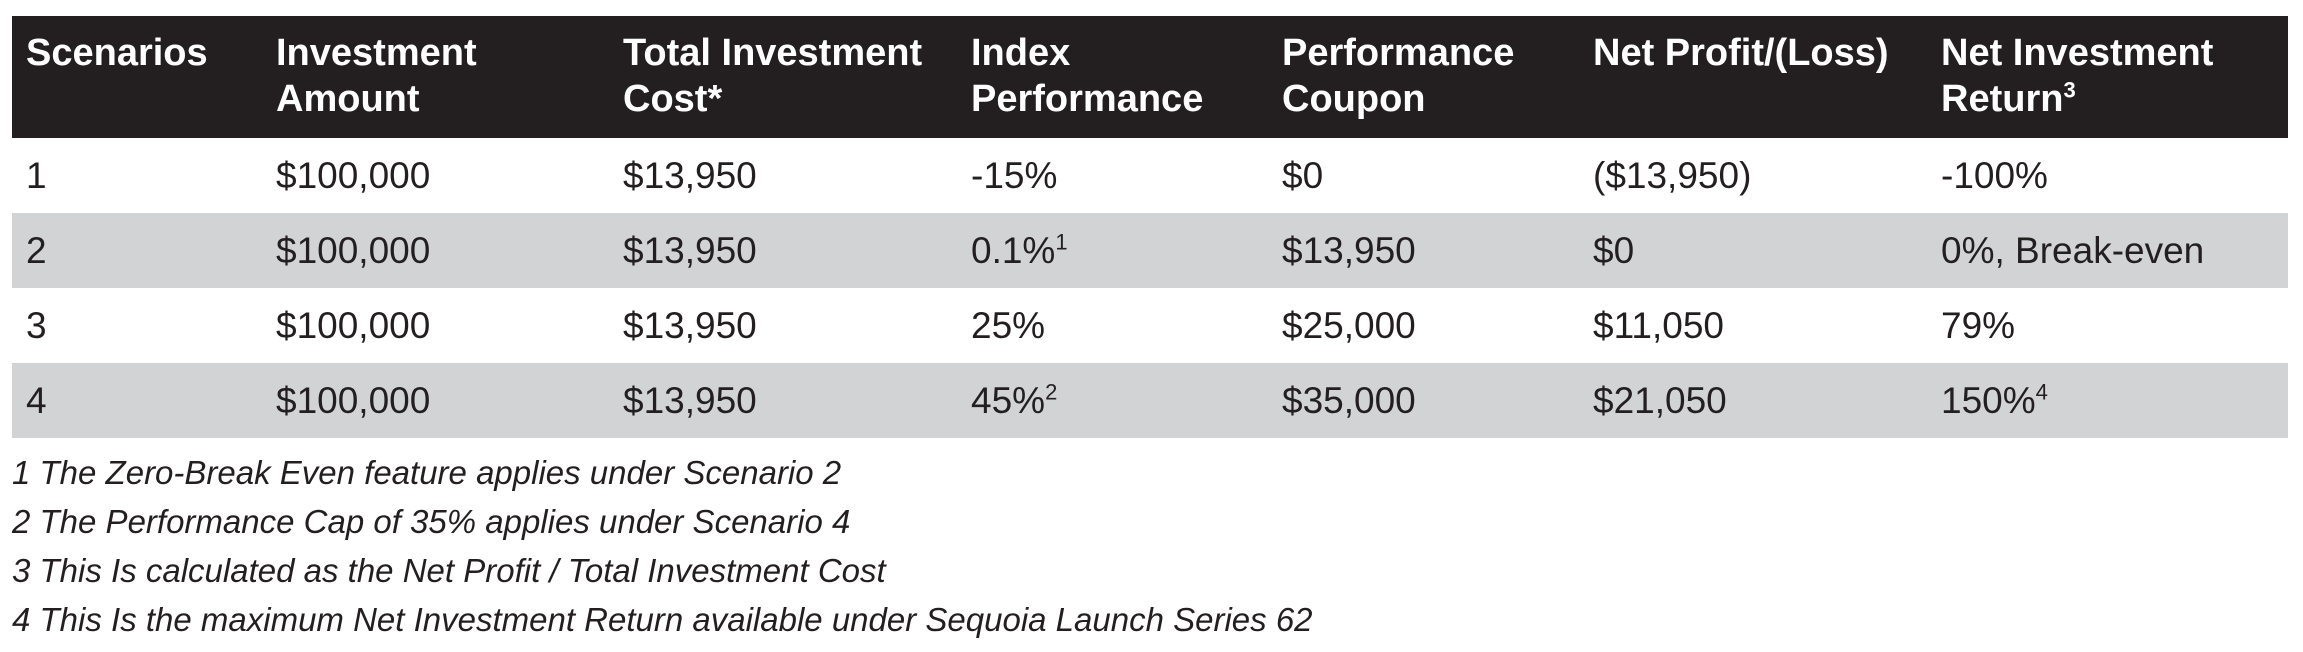  What do you see at coordinates (1112, 175) in the screenshot?
I see `cell-index-performance: -15%` at bounding box center [1112, 175].